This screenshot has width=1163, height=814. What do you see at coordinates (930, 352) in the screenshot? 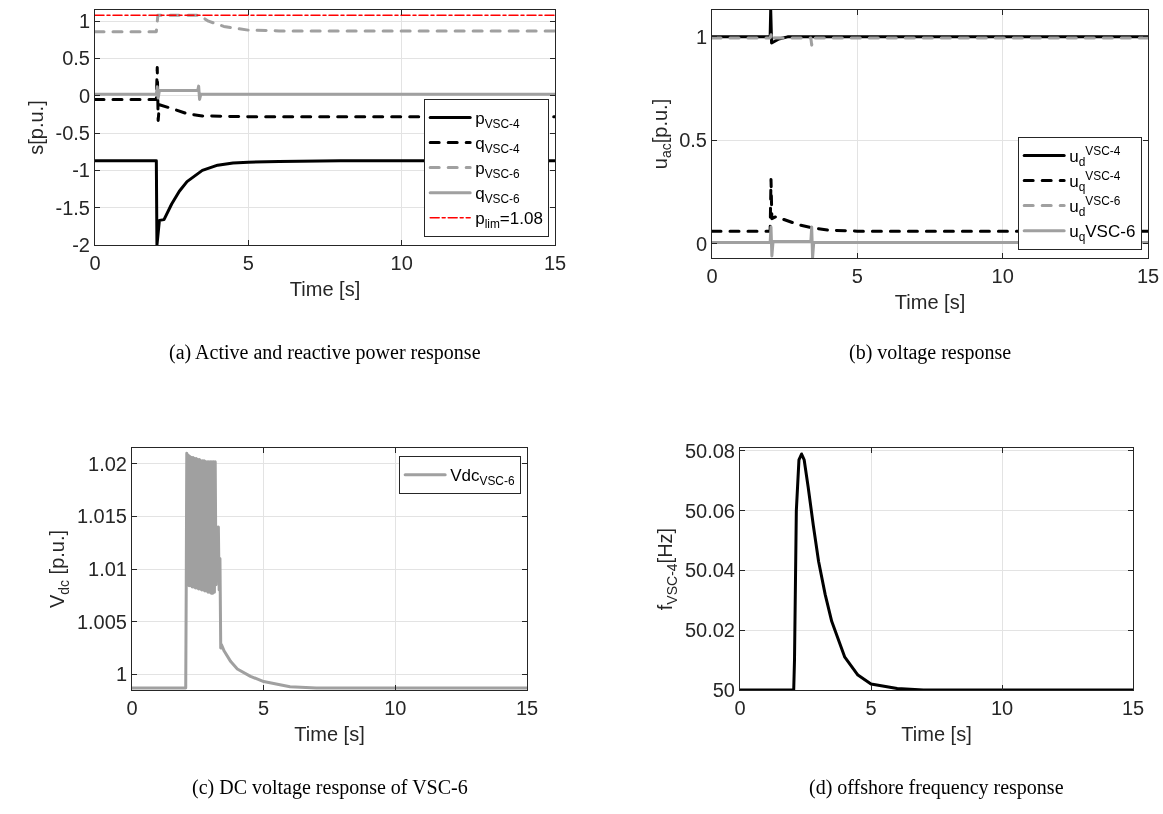
I see `text: (b) voltage response` at bounding box center [930, 352].